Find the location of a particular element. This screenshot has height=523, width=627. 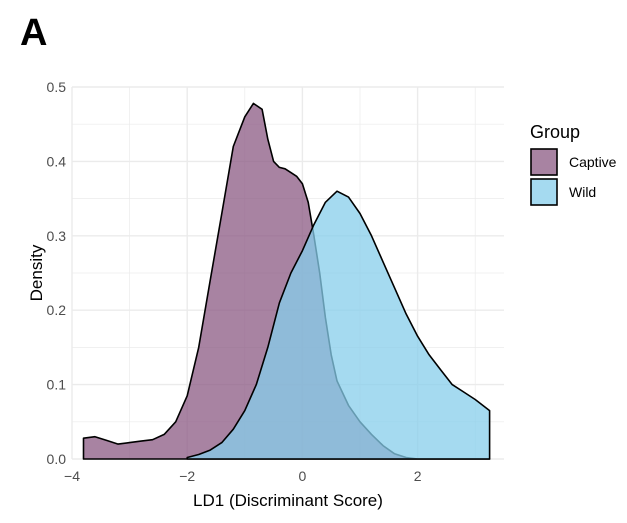

x-tick-label: −4 is located at coordinates (72, 476).